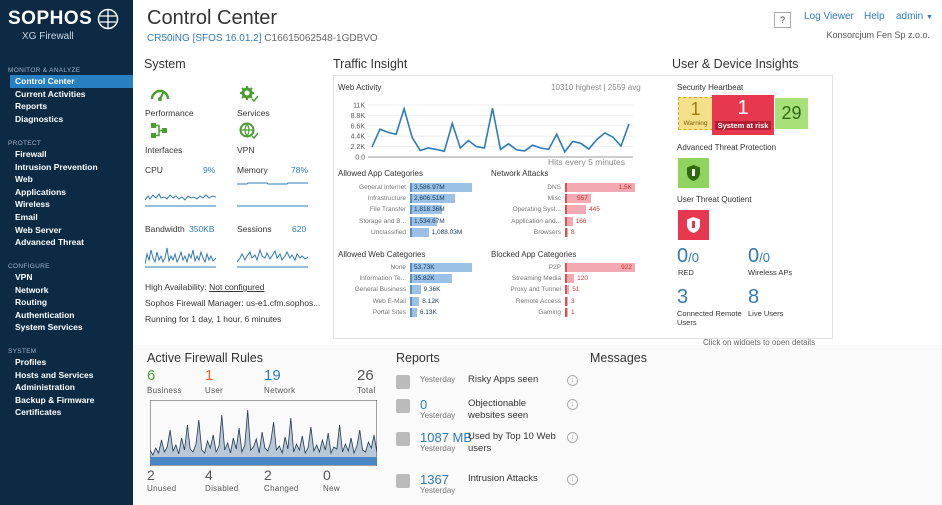 The width and height of the screenshot is (942, 505). What do you see at coordinates (424, 404) in the screenshot?
I see `report-value: 0` at bounding box center [424, 404].